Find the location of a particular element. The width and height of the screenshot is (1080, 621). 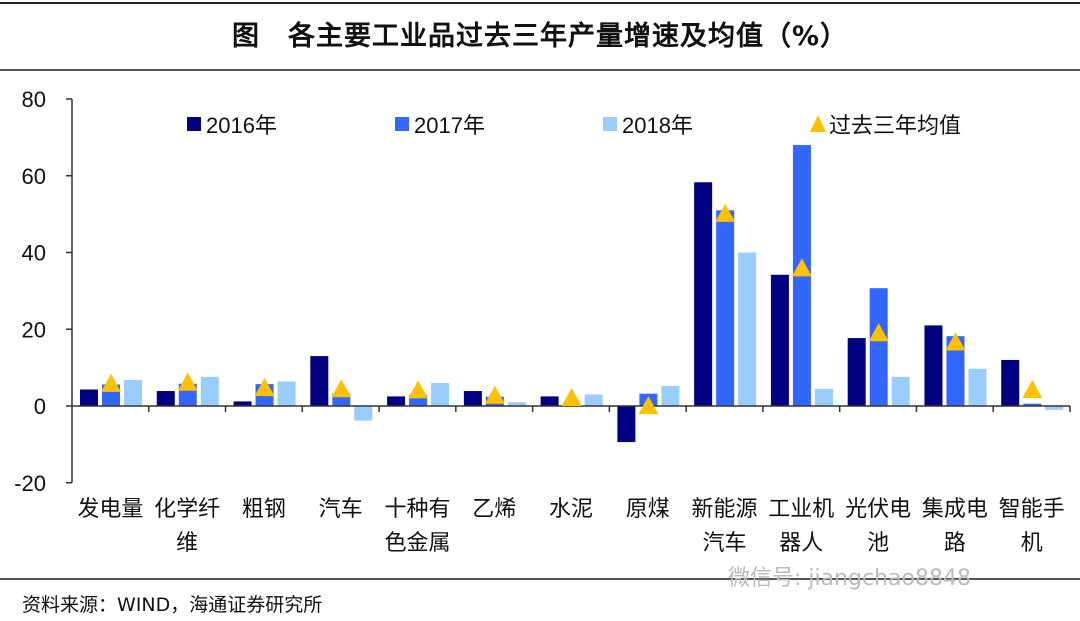

x-category-label: 乙烯 is located at coordinates (494, 508).